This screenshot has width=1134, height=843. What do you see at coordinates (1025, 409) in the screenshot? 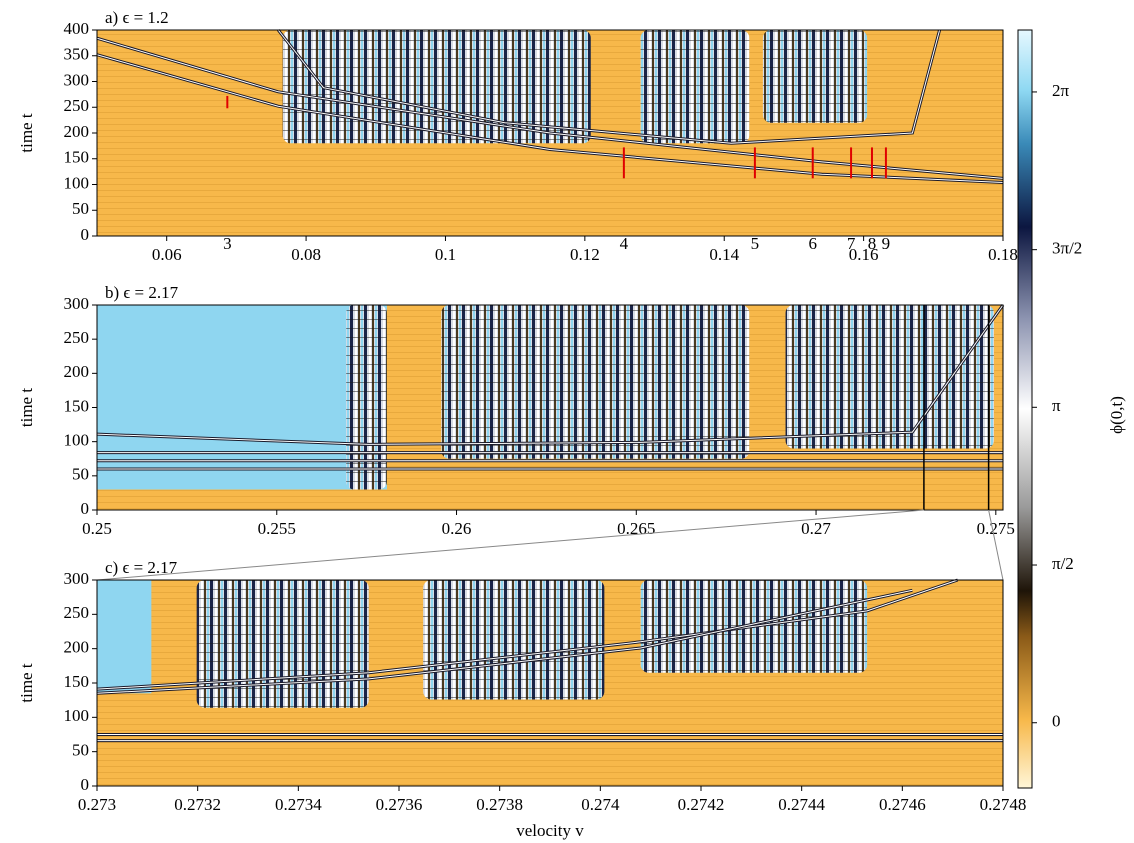
I see `colorbar-scale` at bounding box center [1025, 409].